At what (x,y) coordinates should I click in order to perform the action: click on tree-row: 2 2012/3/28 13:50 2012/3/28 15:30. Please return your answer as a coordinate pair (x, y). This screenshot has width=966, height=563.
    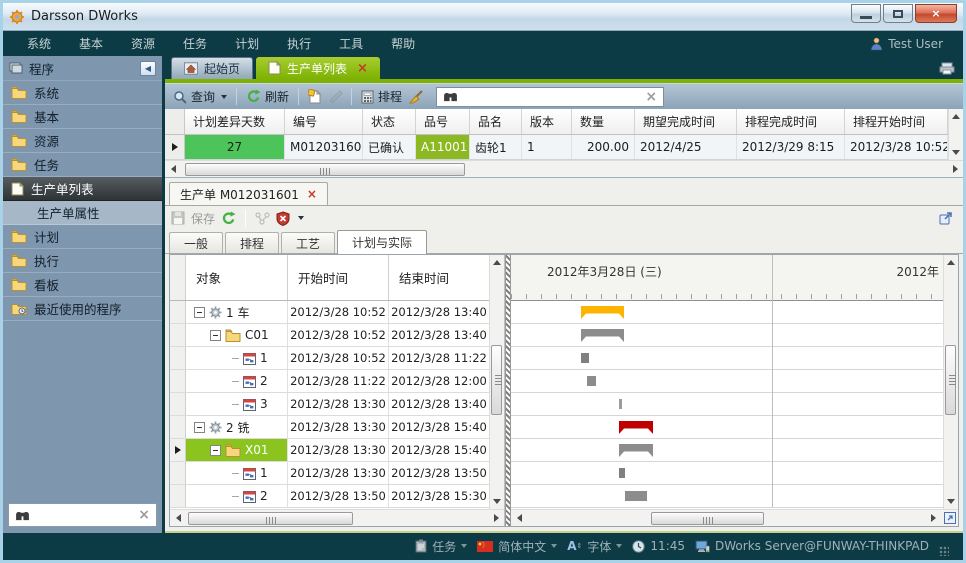
    Looking at the image, I should click on (329, 496).